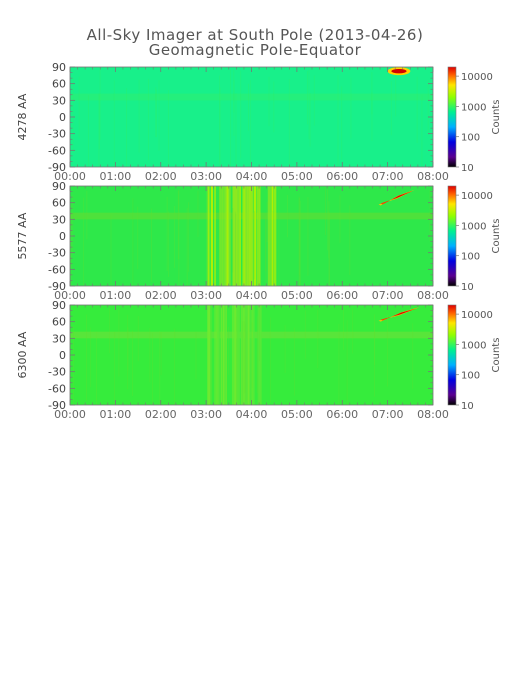  Describe the element at coordinates (477, 196) in the screenshot. I see `colorbar-tick-label: 10000` at that location.